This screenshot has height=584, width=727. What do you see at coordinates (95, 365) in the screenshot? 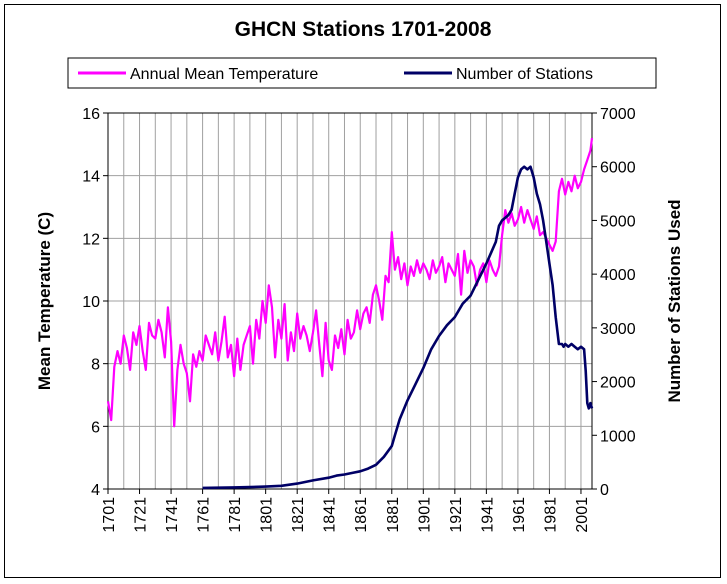
I see `y-tick-label: 8` at bounding box center [95, 365].